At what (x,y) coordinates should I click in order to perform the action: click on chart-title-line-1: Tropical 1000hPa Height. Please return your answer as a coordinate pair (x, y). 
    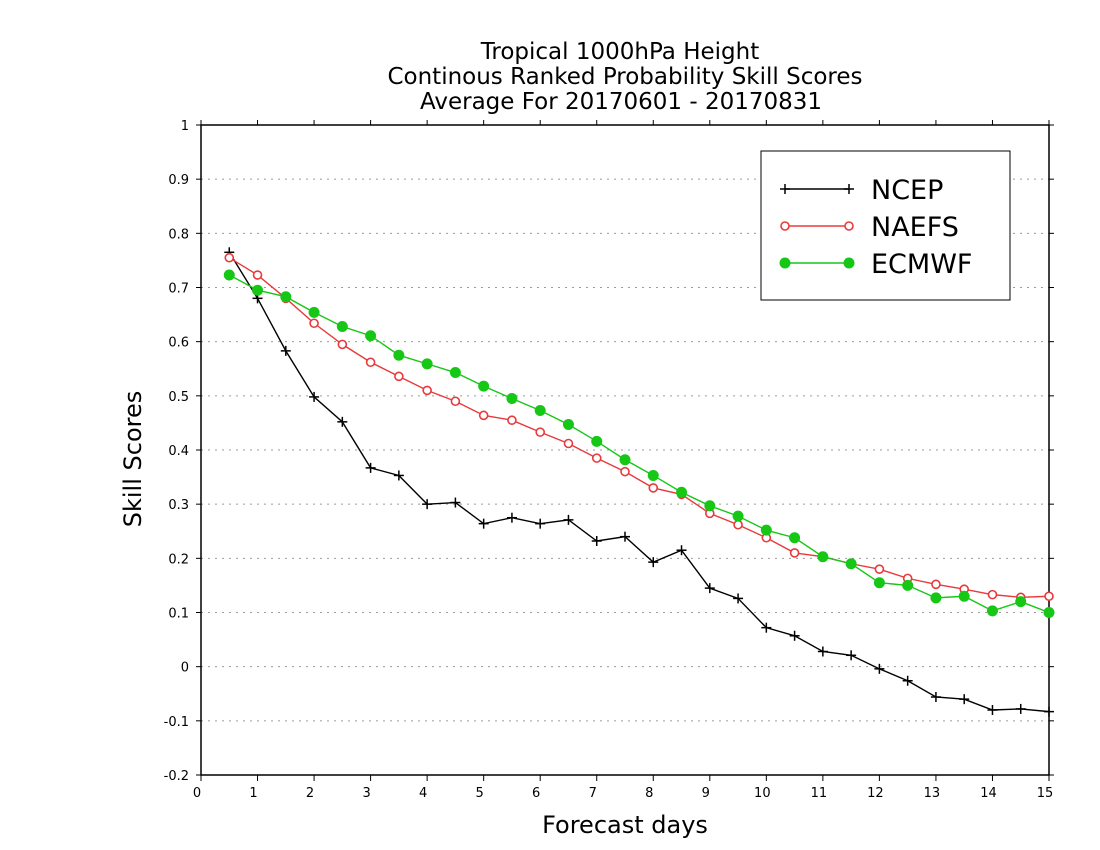
    Looking at the image, I should click on (620, 52).